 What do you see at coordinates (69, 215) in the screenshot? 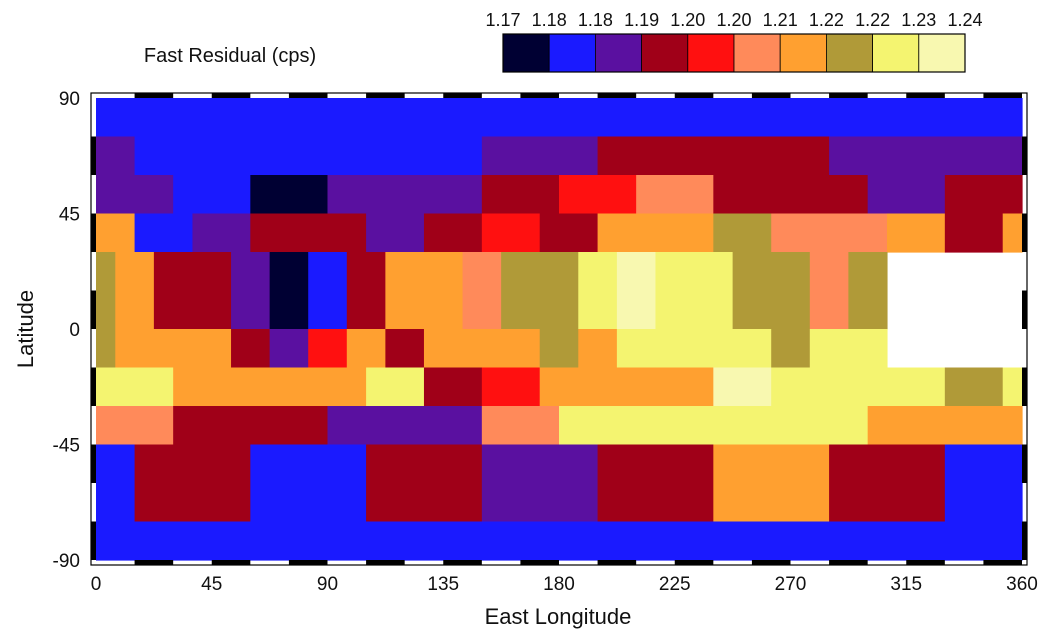
I see `y-tick-label: 45` at bounding box center [69, 215].